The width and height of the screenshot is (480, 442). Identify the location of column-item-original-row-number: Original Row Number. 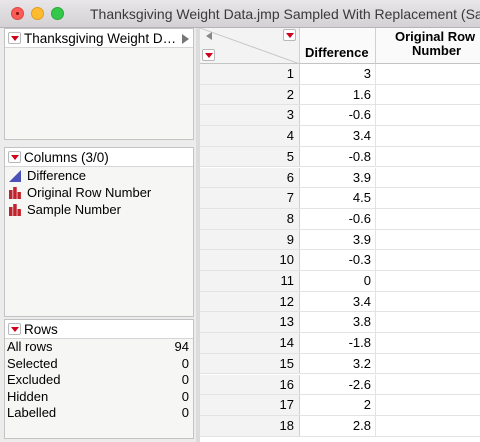
(99, 192).